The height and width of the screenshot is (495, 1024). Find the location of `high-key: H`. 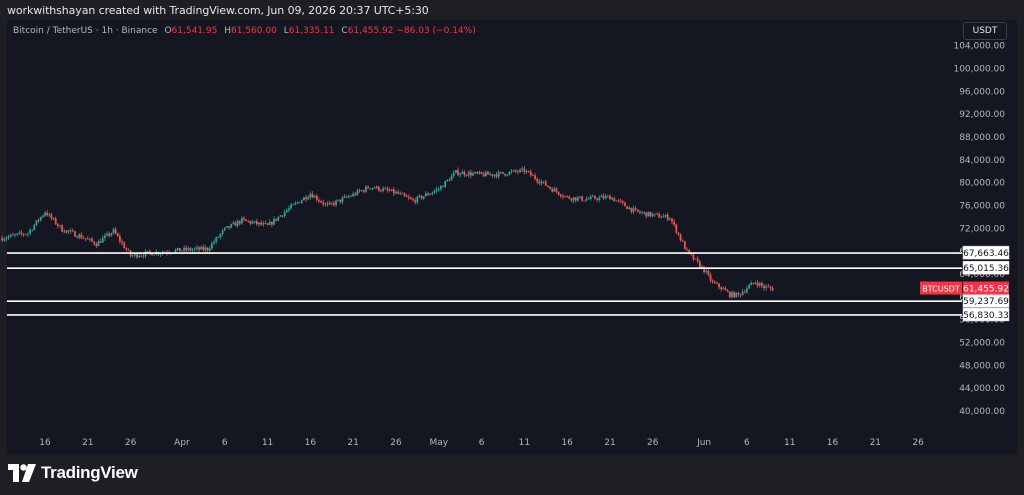

high-key: H is located at coordinates (228, 31).